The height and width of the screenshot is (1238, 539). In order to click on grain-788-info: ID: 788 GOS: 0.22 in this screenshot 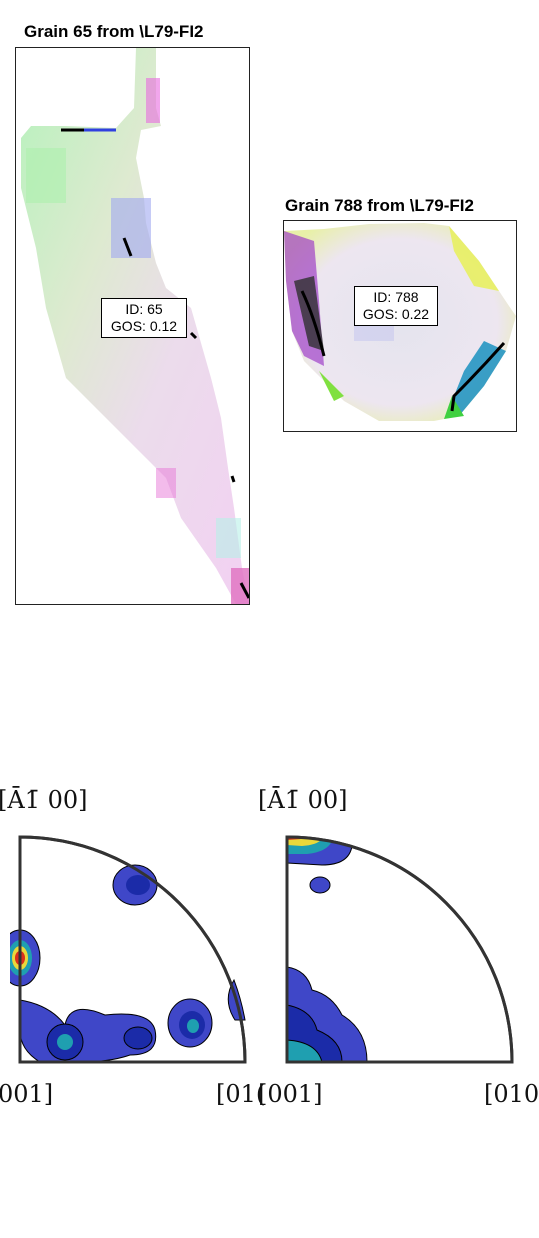, I will do `click(396, 306)`.